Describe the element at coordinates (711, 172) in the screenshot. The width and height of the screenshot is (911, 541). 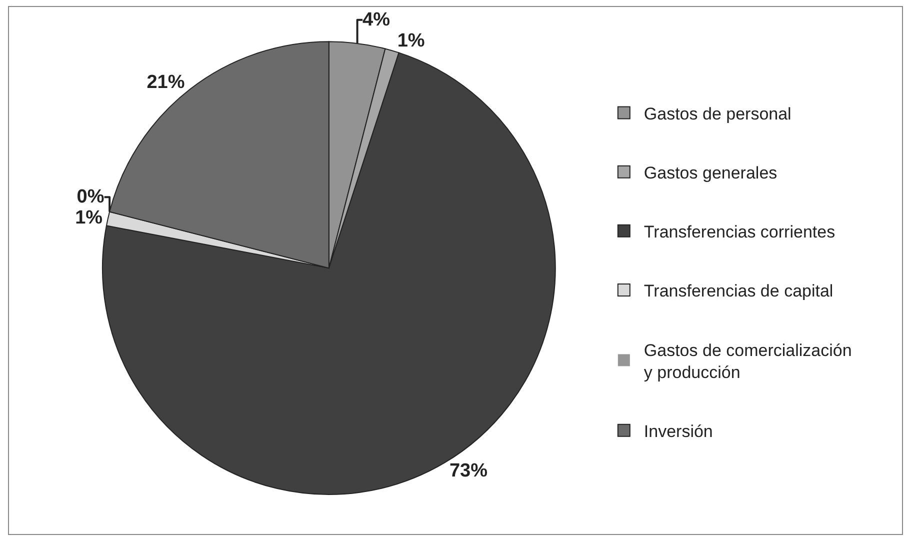
I see `legend-label: Gastos generales` at that location.